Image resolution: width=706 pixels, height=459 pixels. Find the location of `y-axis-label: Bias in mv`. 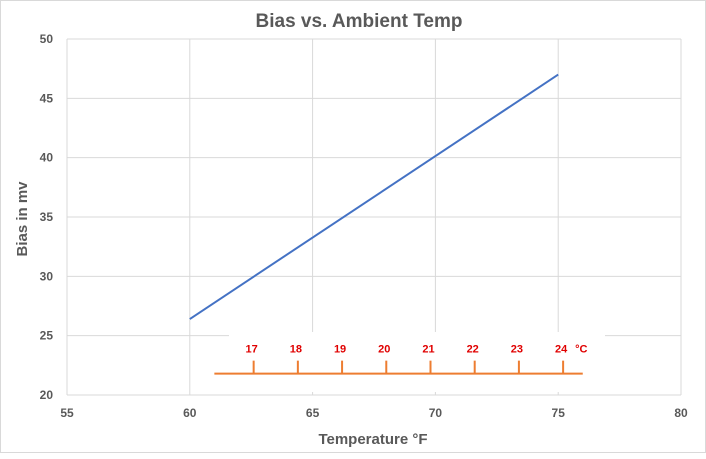

y-axis-label: Bias in mv is located at coordinates (22, 219).